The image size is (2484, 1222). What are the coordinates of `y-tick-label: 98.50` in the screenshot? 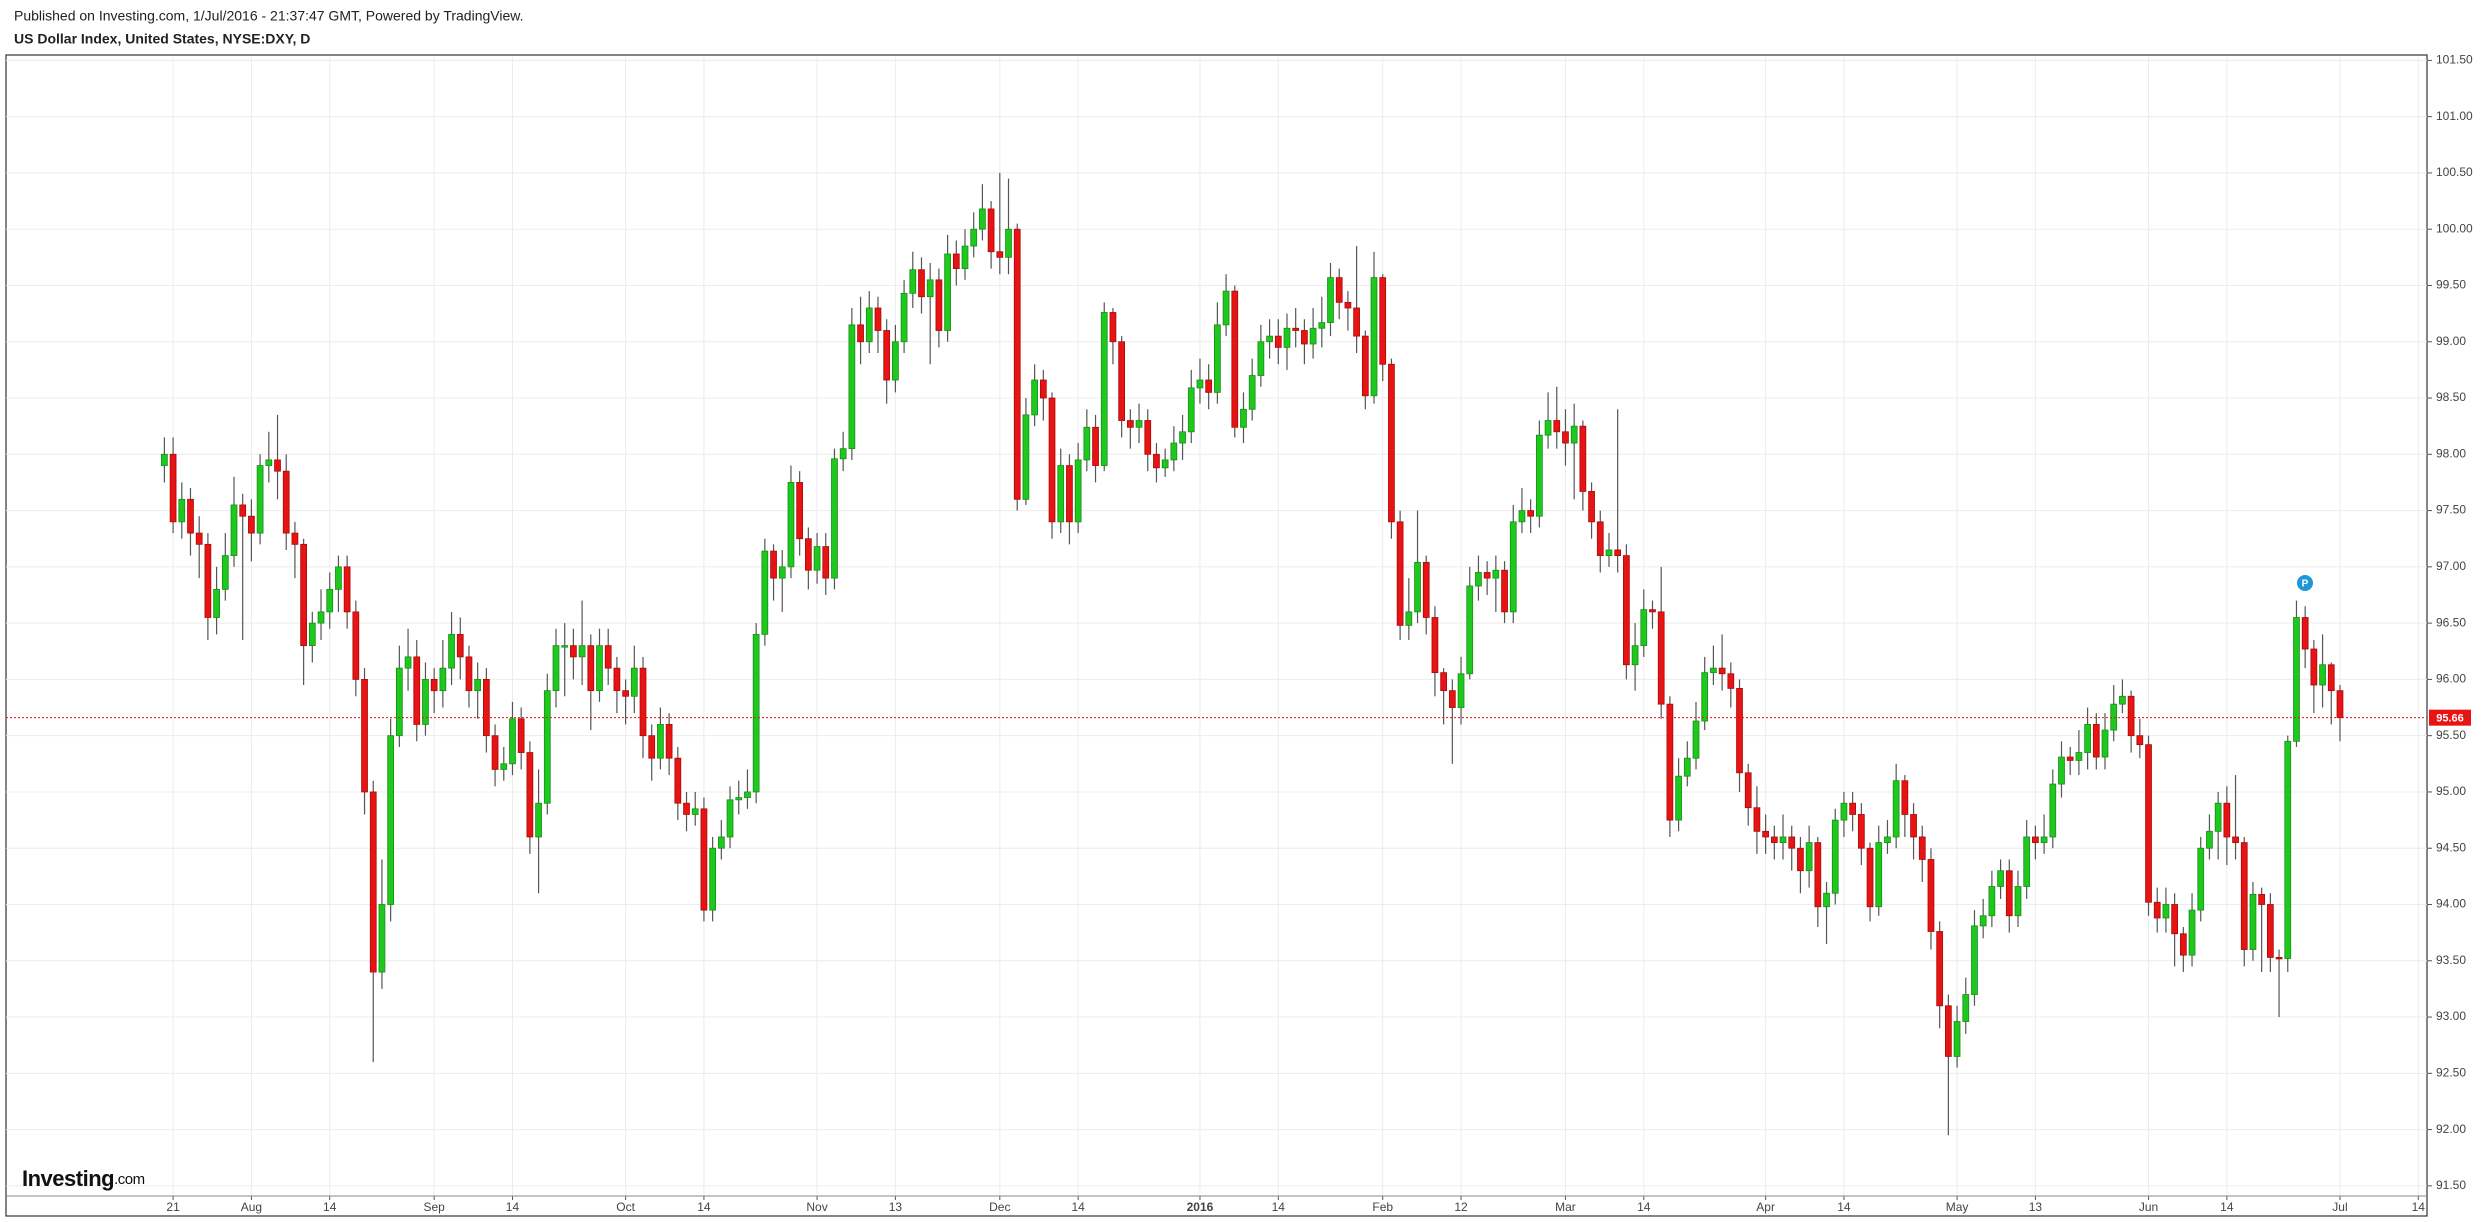 It's located at (2451, 397).